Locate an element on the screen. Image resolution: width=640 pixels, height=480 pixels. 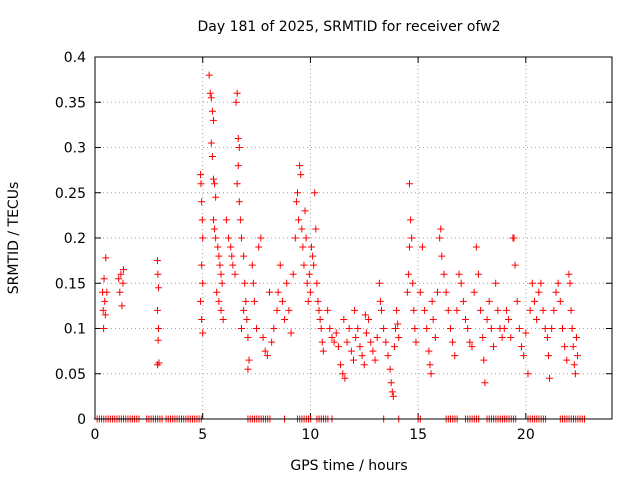
x-tick-label: 5 is located at coordinates (202, 435).